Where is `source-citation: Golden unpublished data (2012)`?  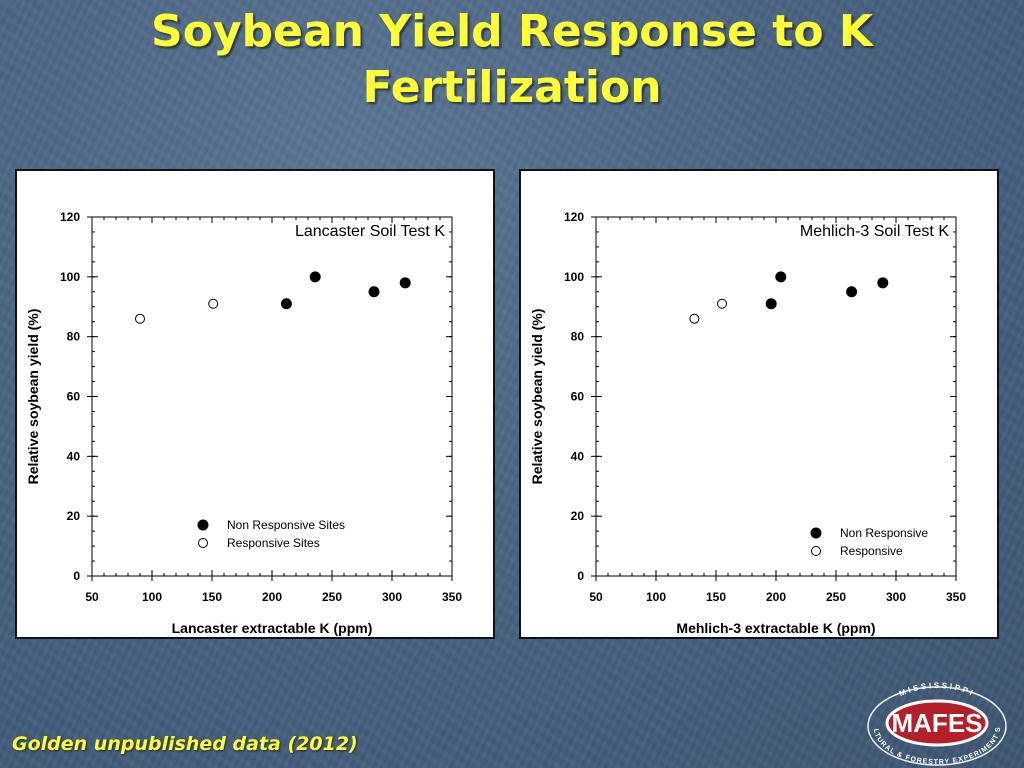
source-citation: Golden unpublished data (2012) is located at coordinates (185, 744).